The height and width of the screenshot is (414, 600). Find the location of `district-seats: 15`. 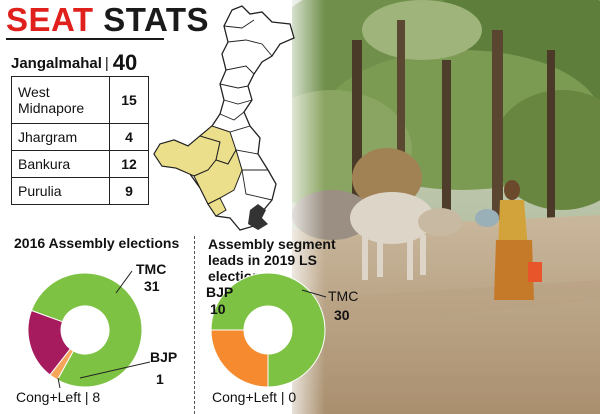

district-seats: 15 is located at coordinates (129, 100).